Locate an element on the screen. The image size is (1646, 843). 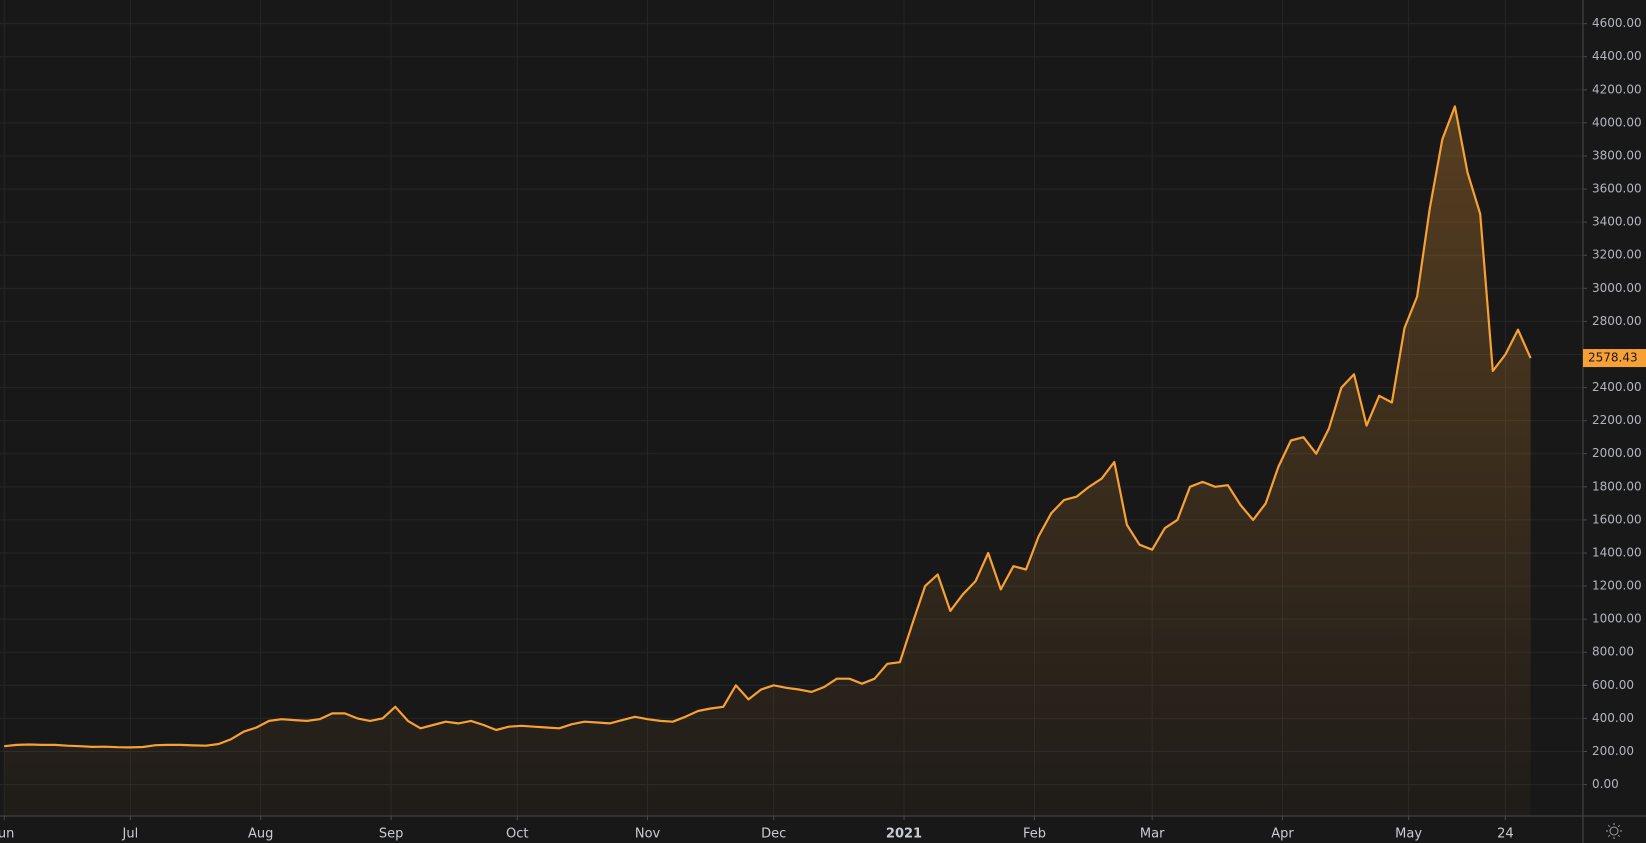
price-tag-label: 2578.43 is located at coordinates (1613, 358).